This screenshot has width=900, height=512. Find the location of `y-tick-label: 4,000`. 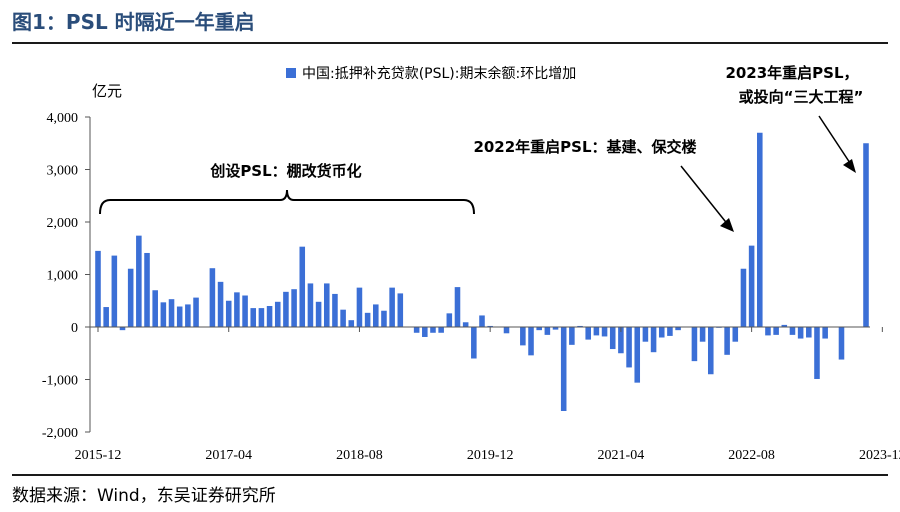

y-tick-label: 4,000 is located at coordinates (63, 118).